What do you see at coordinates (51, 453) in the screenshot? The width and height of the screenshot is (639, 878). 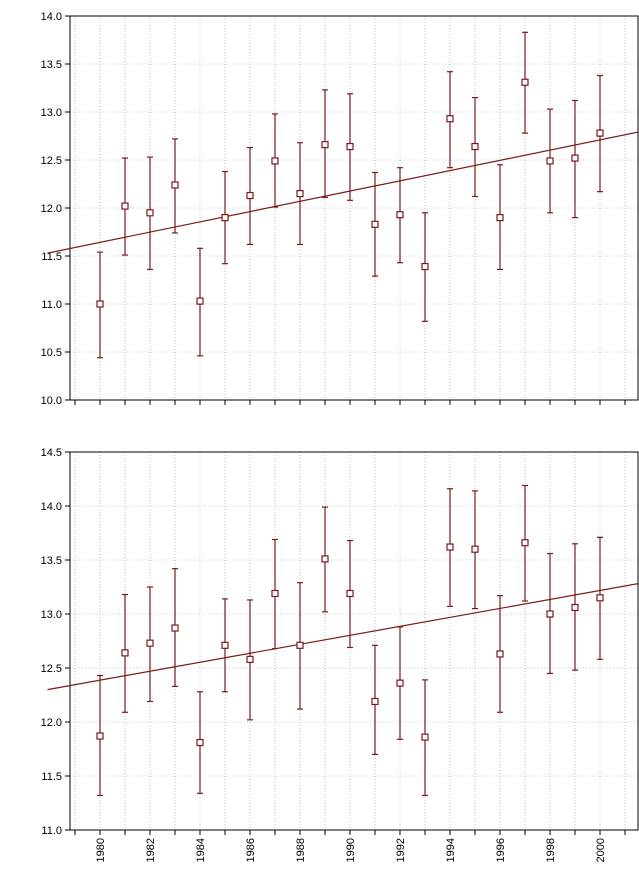 I see `y-tick-label: 14.5` at bounding box center [51, 453].